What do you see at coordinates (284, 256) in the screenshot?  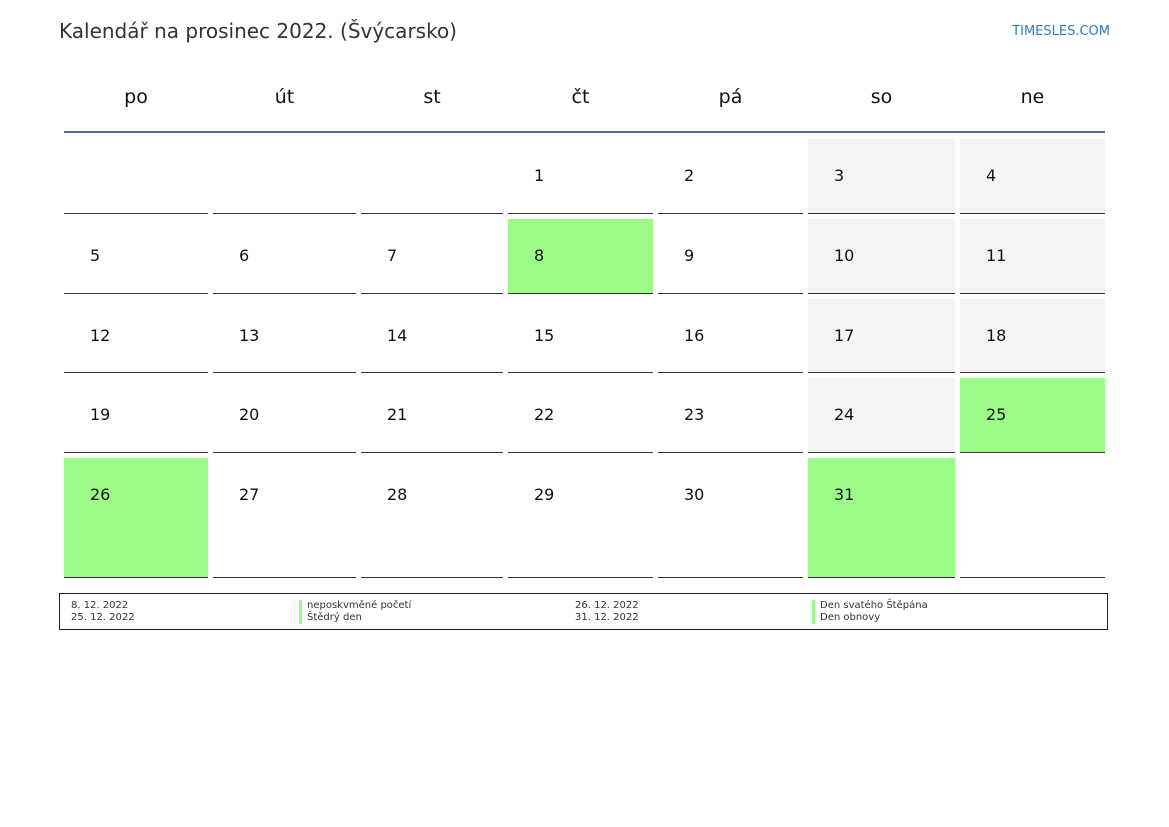 I see `day-cell: 6` at bounding box center [284, 256].